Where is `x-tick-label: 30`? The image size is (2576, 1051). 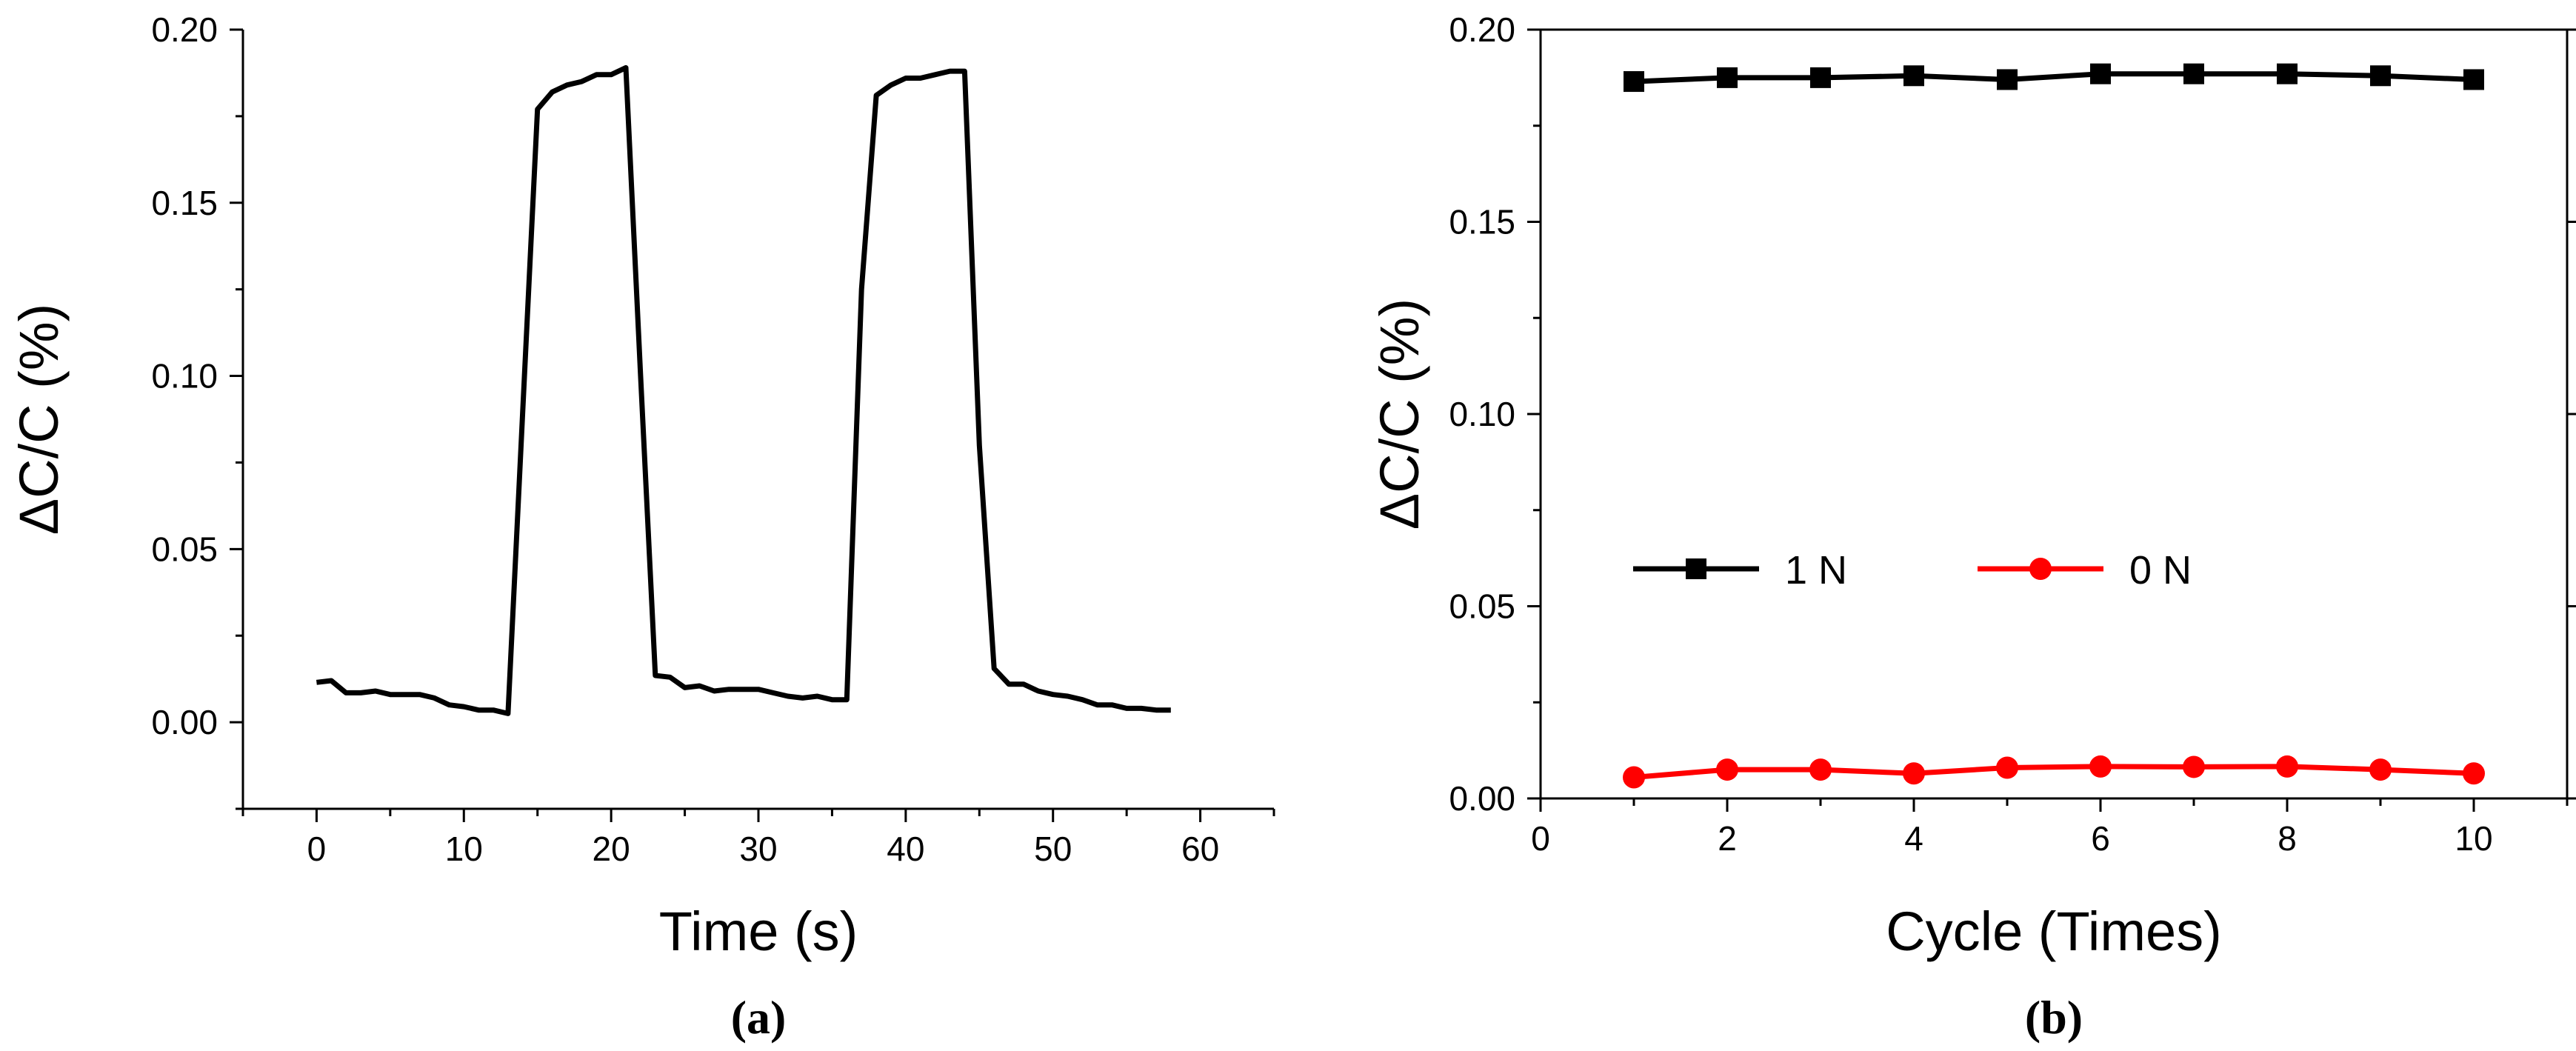 x-tick-label: 30 is located at coordinates (758, 849).